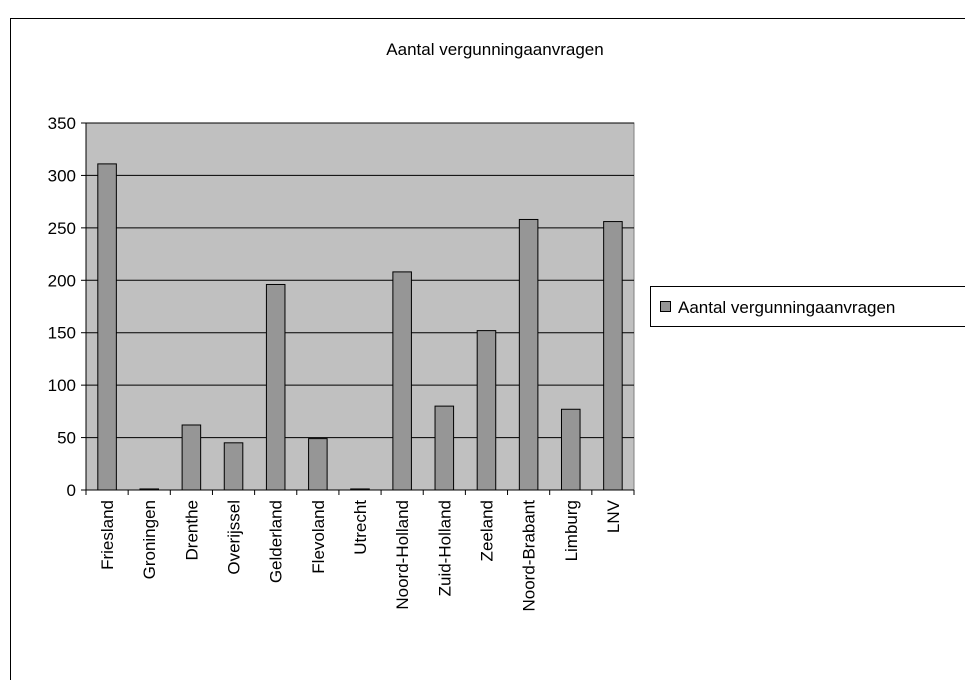 This screenshot has height=680, width=965. I want to click on x-tick-label: Drenthe, so click(191, 530).